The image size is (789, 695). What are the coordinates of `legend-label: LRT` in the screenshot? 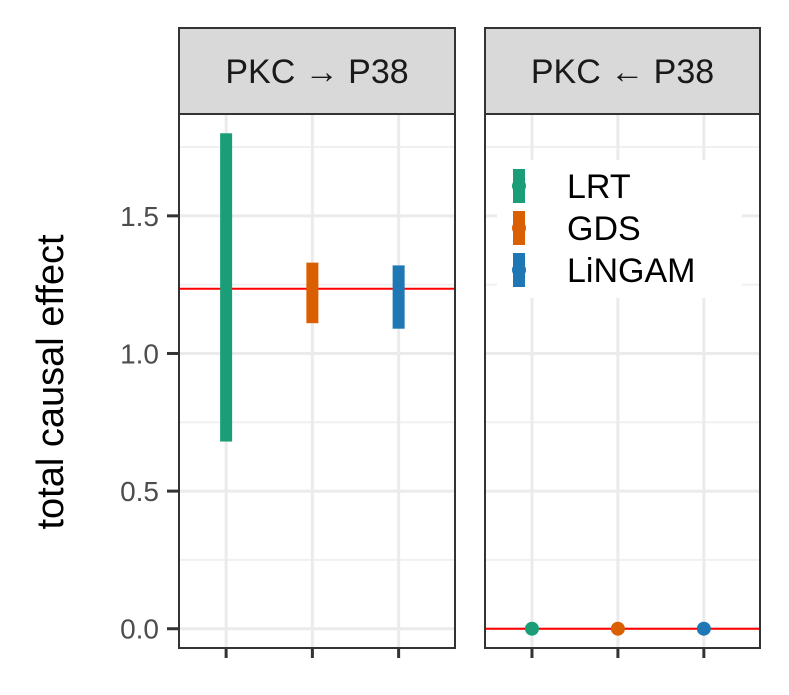 It's located at (599, 187).